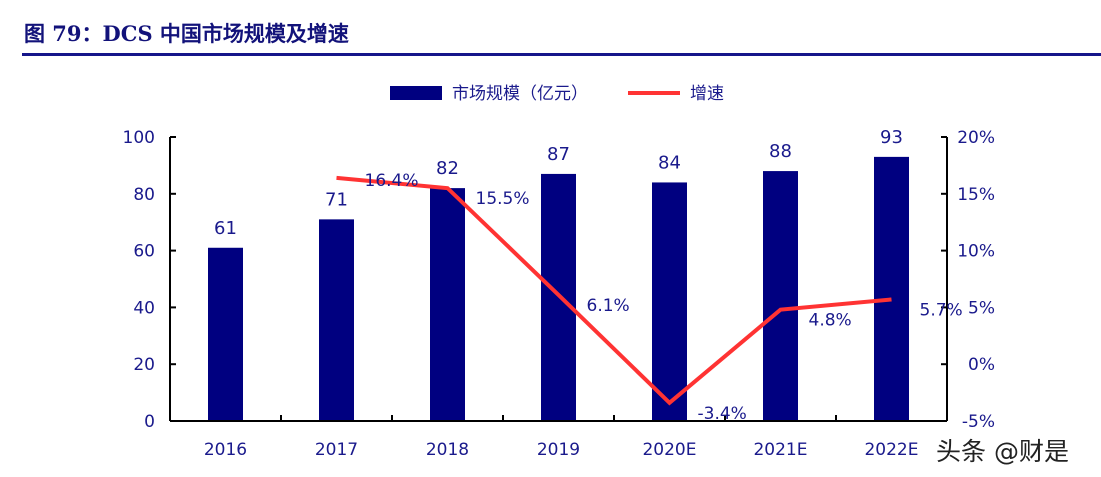 This screenshot has height=477, width=1101. Describe the element at coordinates (447, 450) in the screenshot. I see `x-tick-label: 2018` at that location.